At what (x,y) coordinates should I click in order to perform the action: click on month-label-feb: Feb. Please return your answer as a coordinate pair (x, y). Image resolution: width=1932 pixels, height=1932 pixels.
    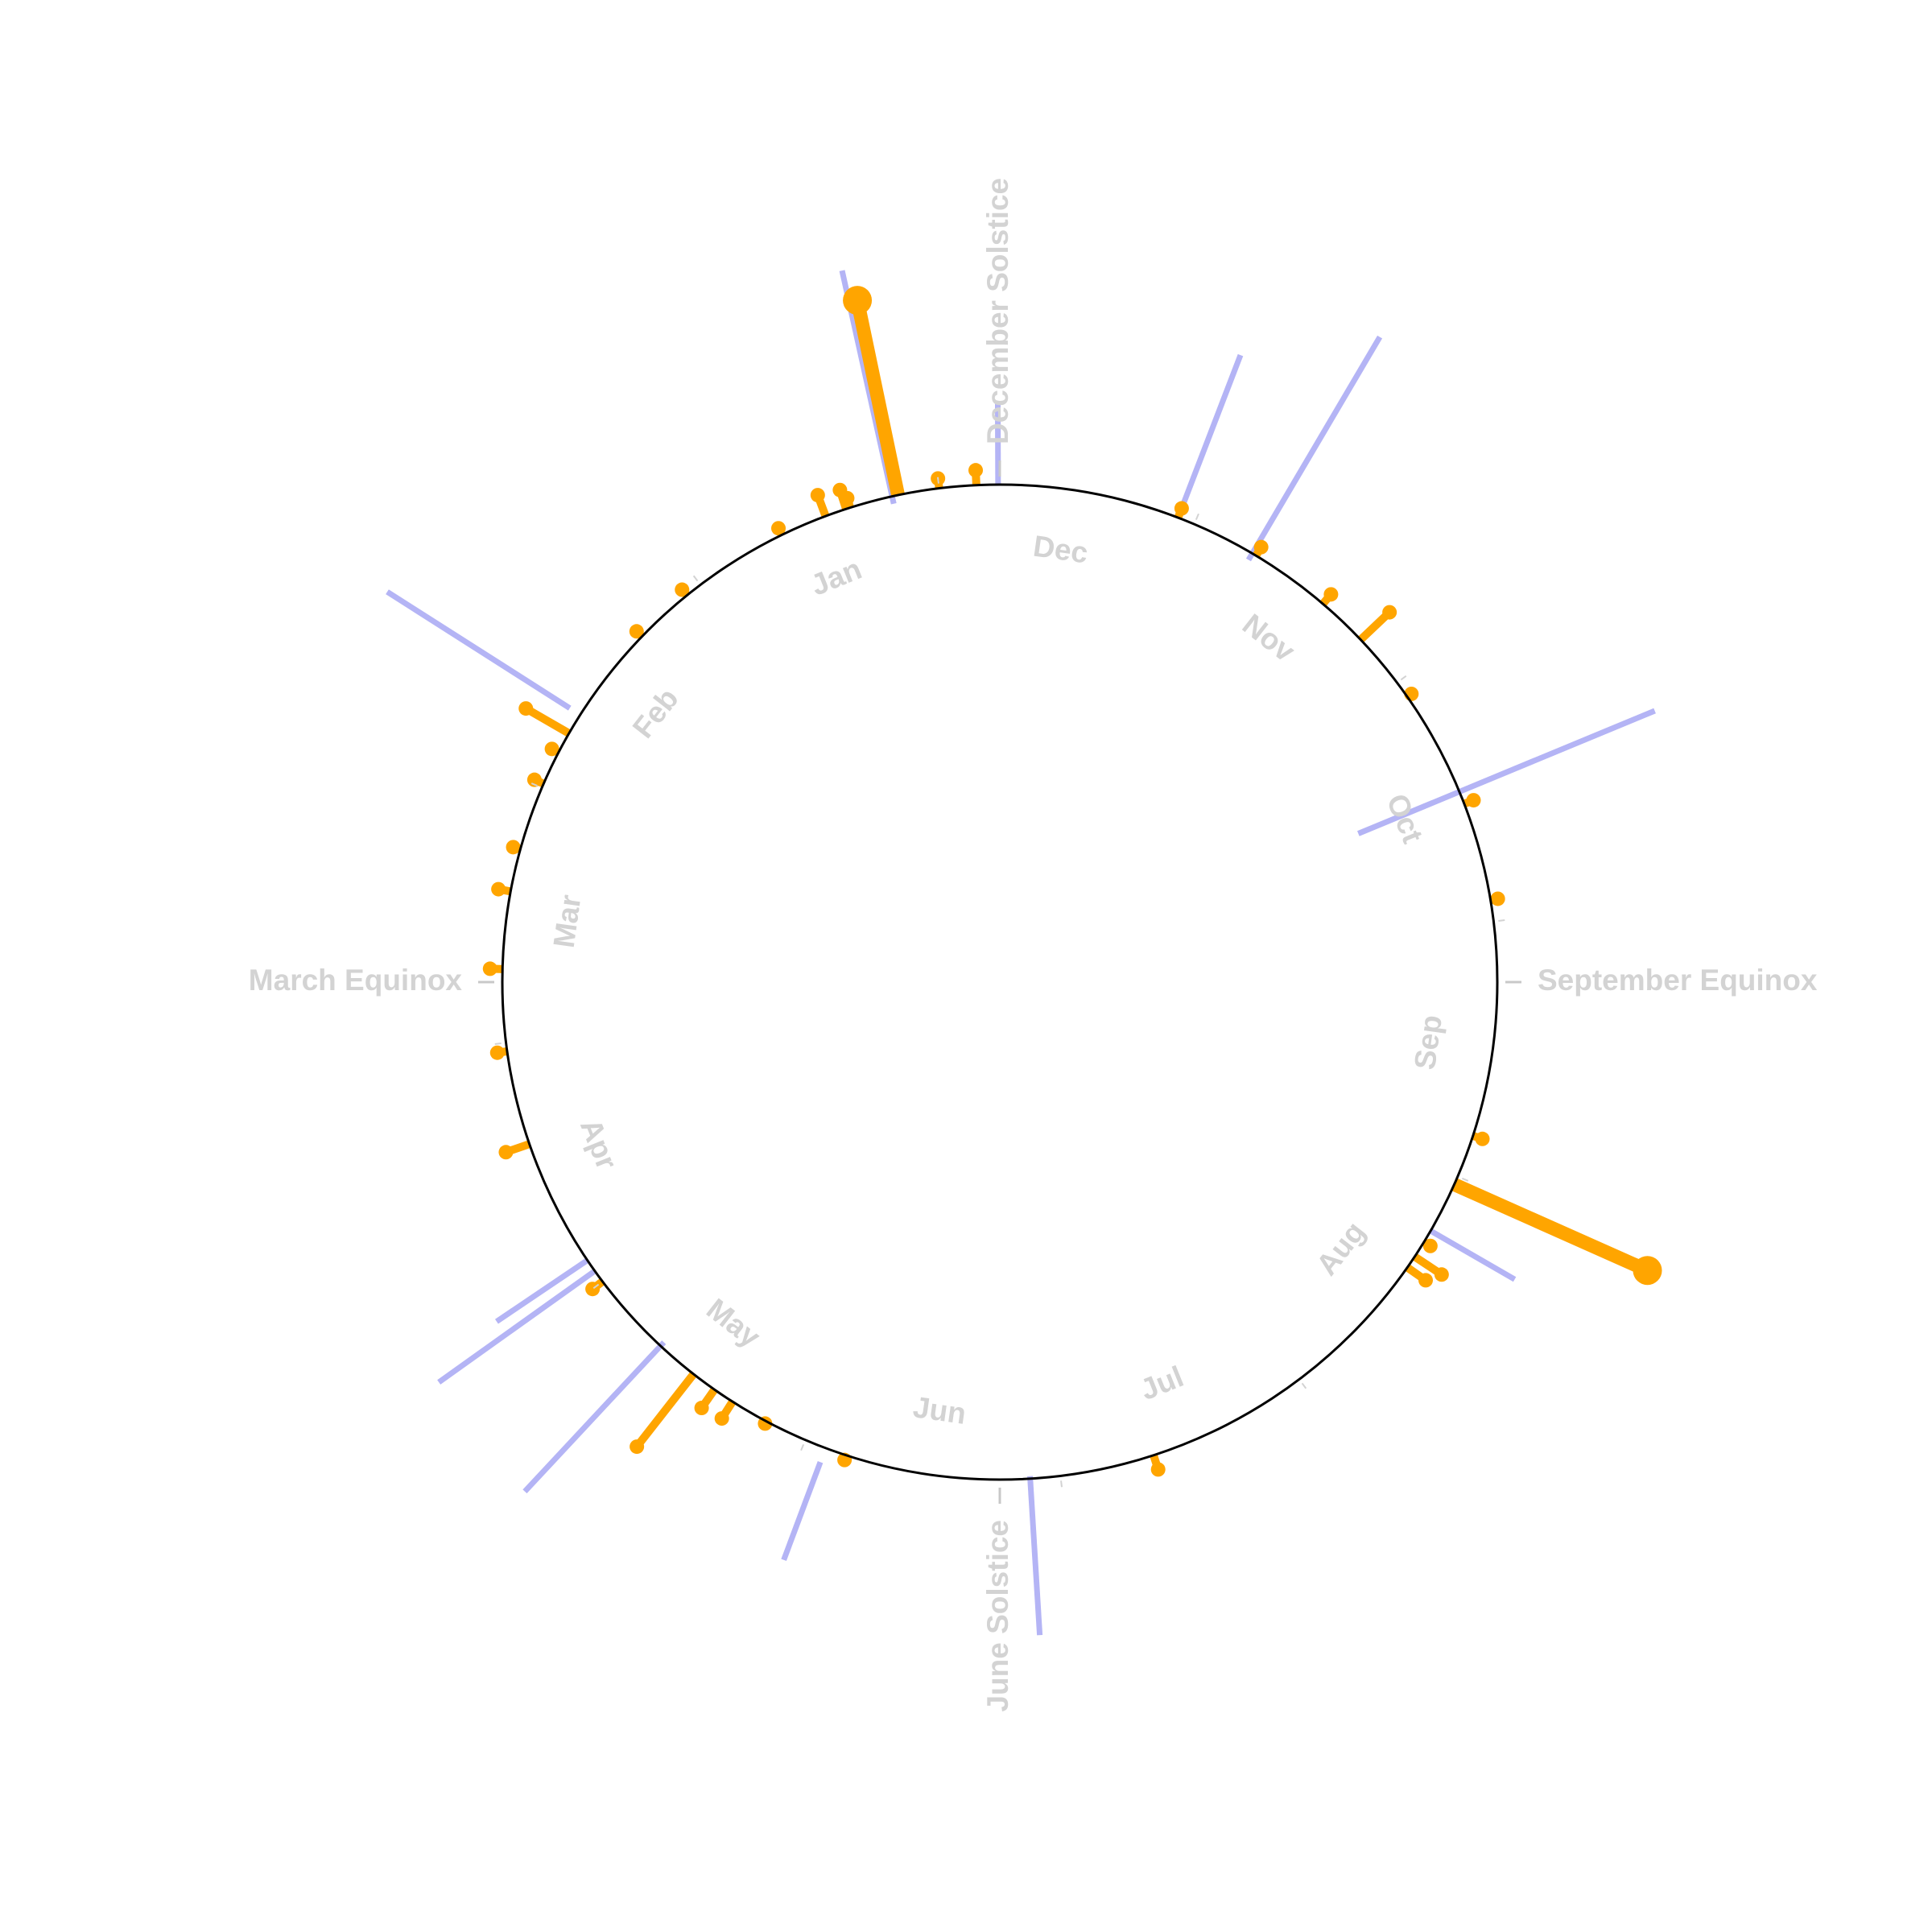
    Looking at the image, I should click on (655, 713).